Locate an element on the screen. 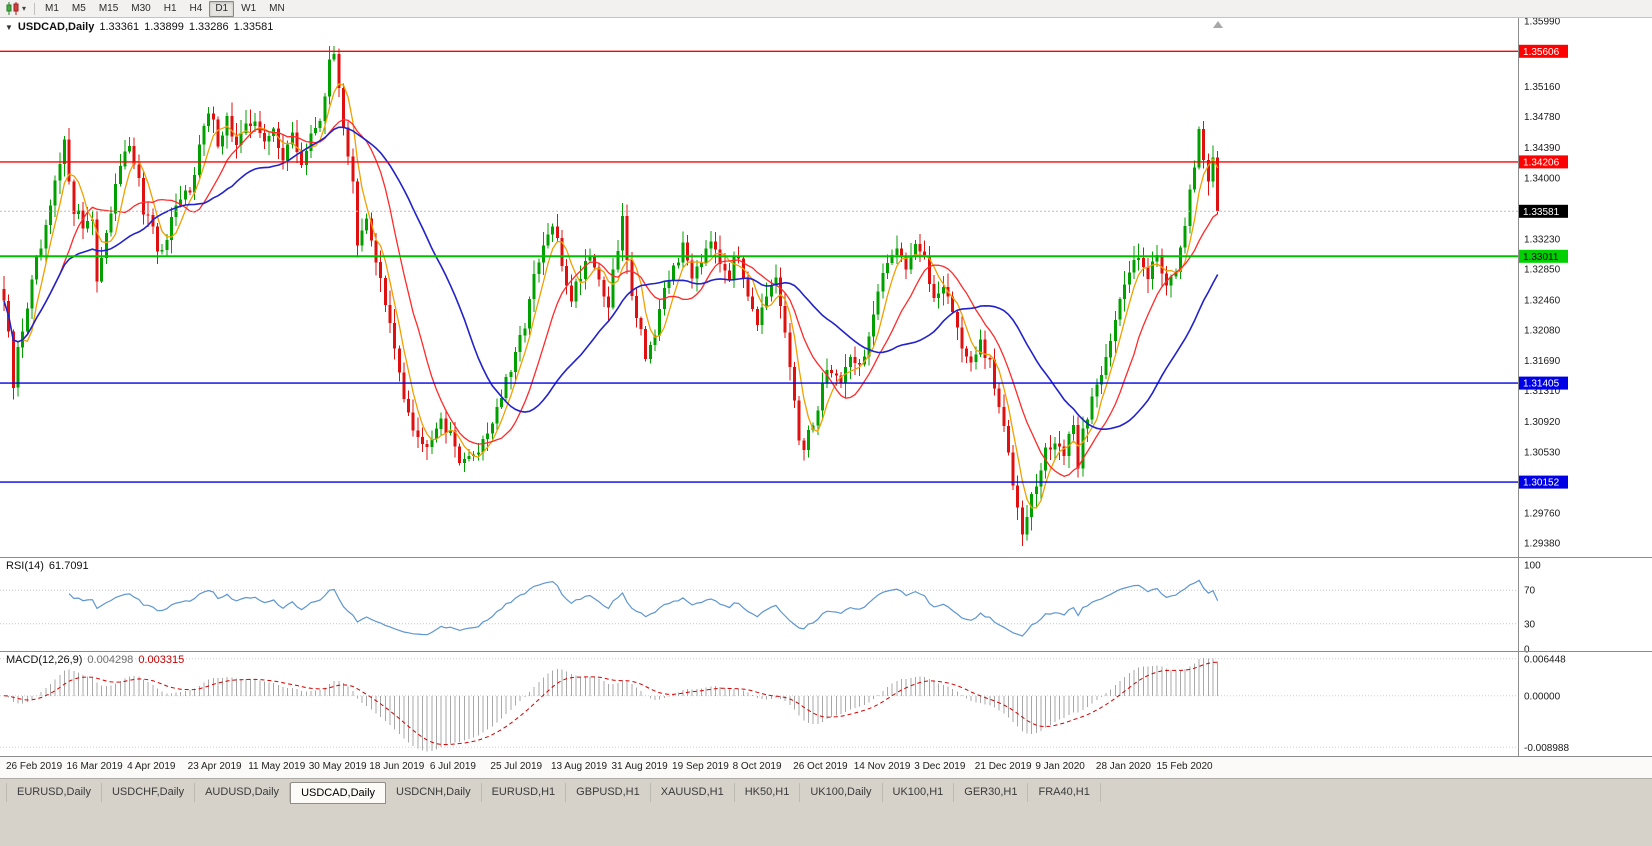 The width and height of the screenshot is (1652, 846). date-tick-label: 30 May 2019 is located at coordinates (337, 766).